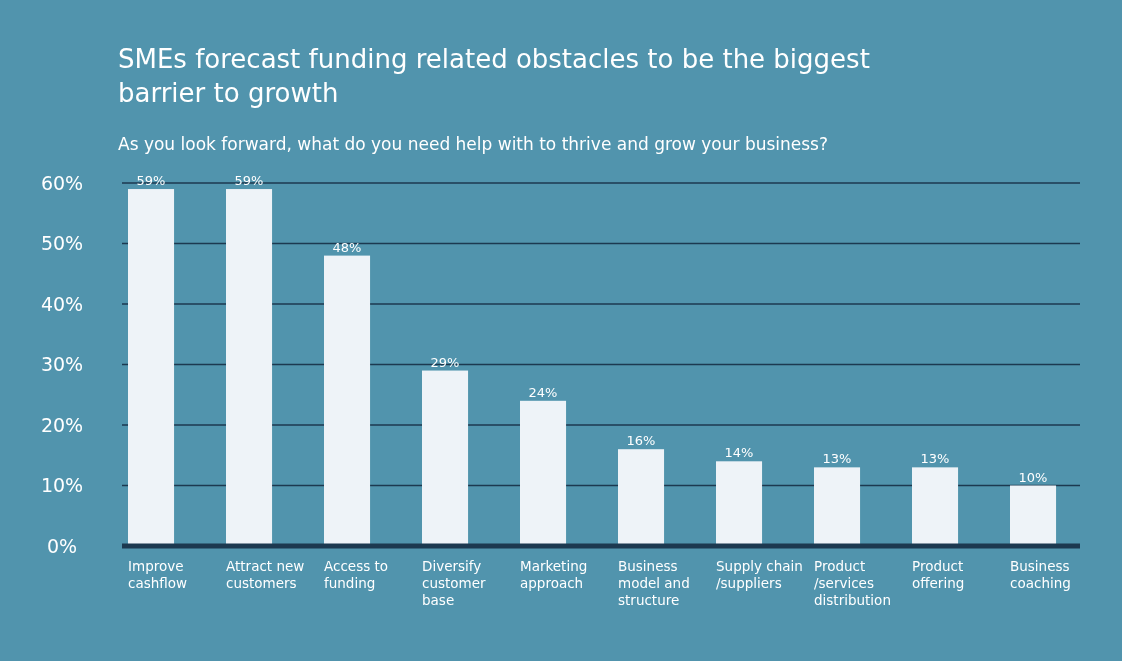  Describe the element at coordinates (852, 583) in the screenshot. I see `x-tick-label: Product /services distribution` at that location.